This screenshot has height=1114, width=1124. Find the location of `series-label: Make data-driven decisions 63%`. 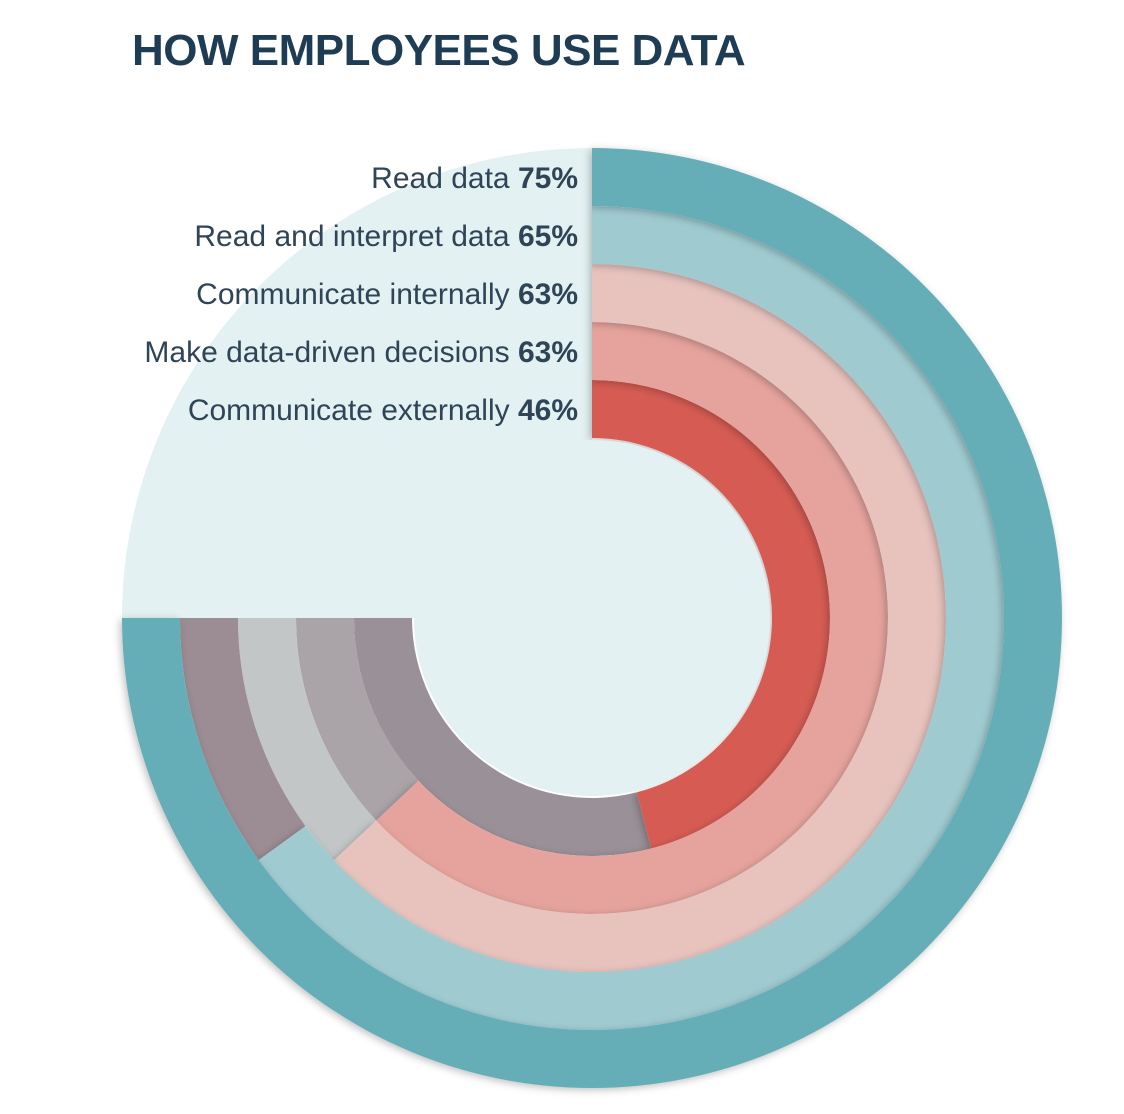

series-label: Make data-driven decisions 63% is located at coordinates (361, 352).